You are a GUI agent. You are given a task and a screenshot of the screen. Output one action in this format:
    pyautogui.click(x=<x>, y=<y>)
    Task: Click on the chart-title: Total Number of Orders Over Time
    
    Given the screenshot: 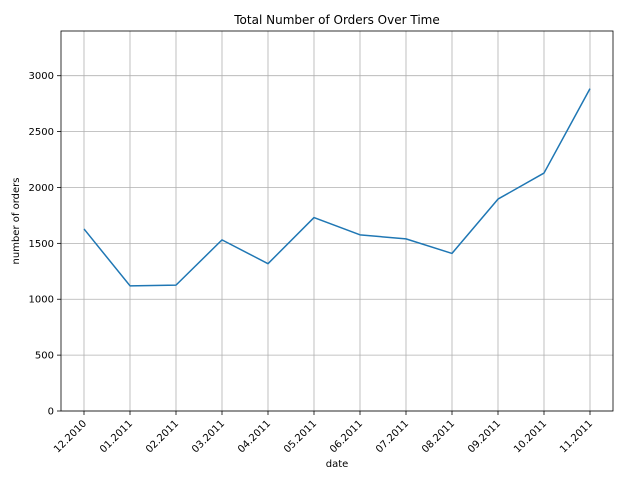 What is the action you would take?
    pyautogui.click(x=336, y=20)
    